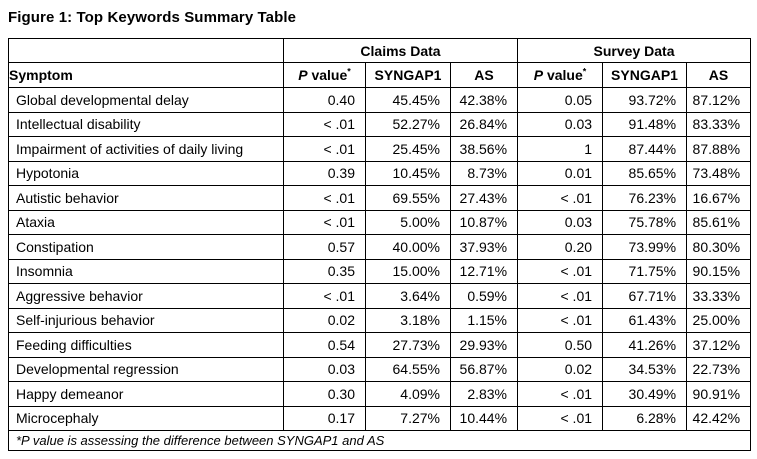 The image size is (757, 459). What do you see at coordinates (484, 418) in the screenshot?
I see `claims-as-cell: 10.44%` at bounding box center [484, 418].